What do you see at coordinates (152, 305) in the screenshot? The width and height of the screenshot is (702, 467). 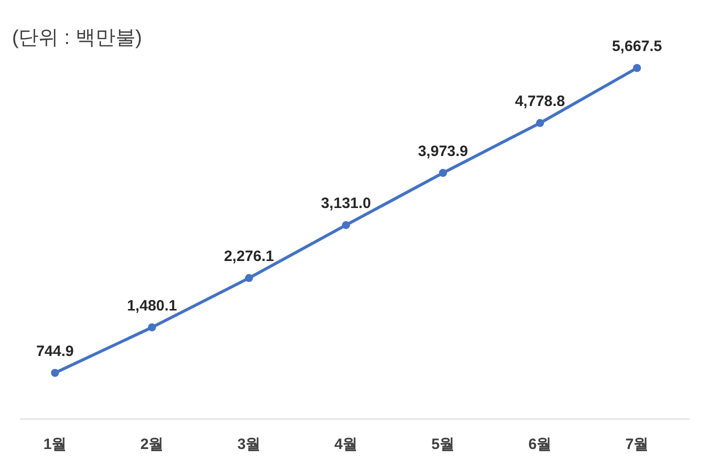 I see `data-label: 1,480.1` at bounding box center [152, 305].